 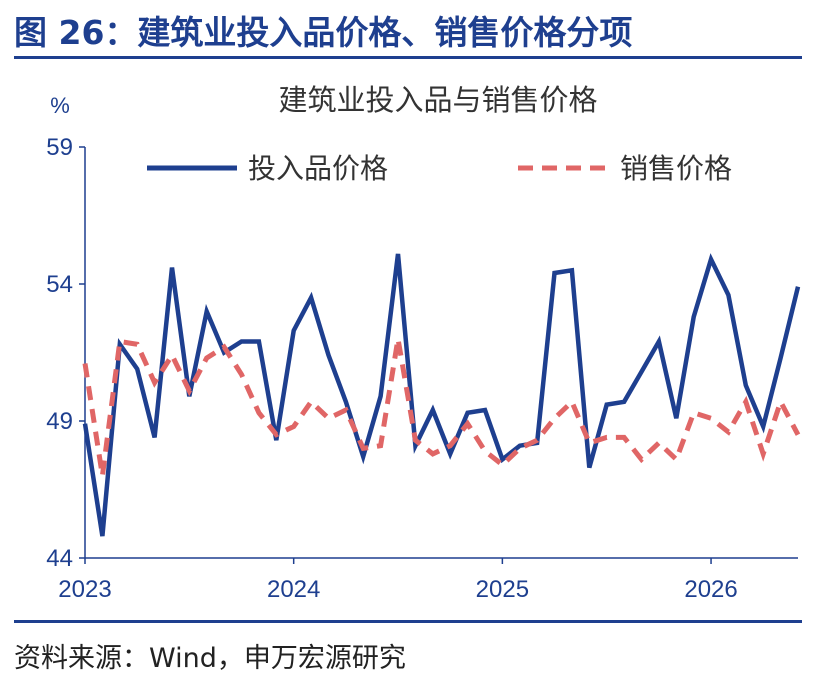 What do you see at coordinates (59, 147) in the screenshot?
I see `y-tick-label: 59` at bounding box center [59, 147].